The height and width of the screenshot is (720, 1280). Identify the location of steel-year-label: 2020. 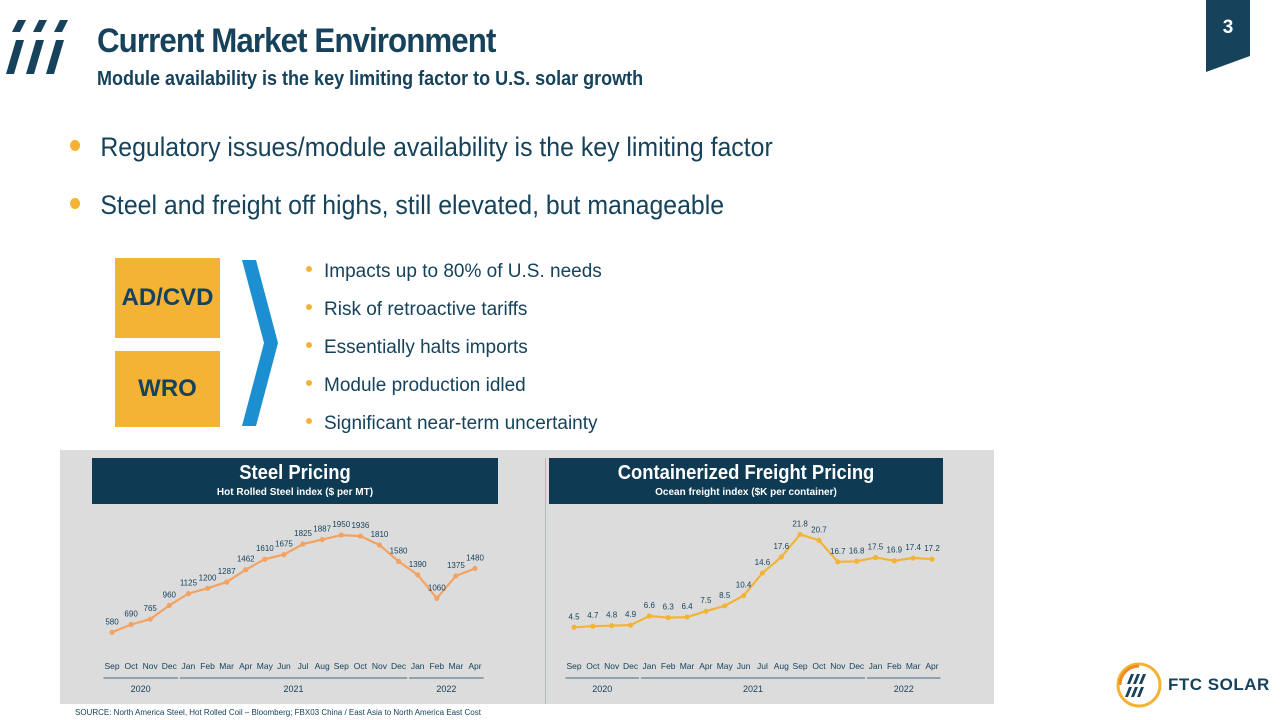
(141, 689).